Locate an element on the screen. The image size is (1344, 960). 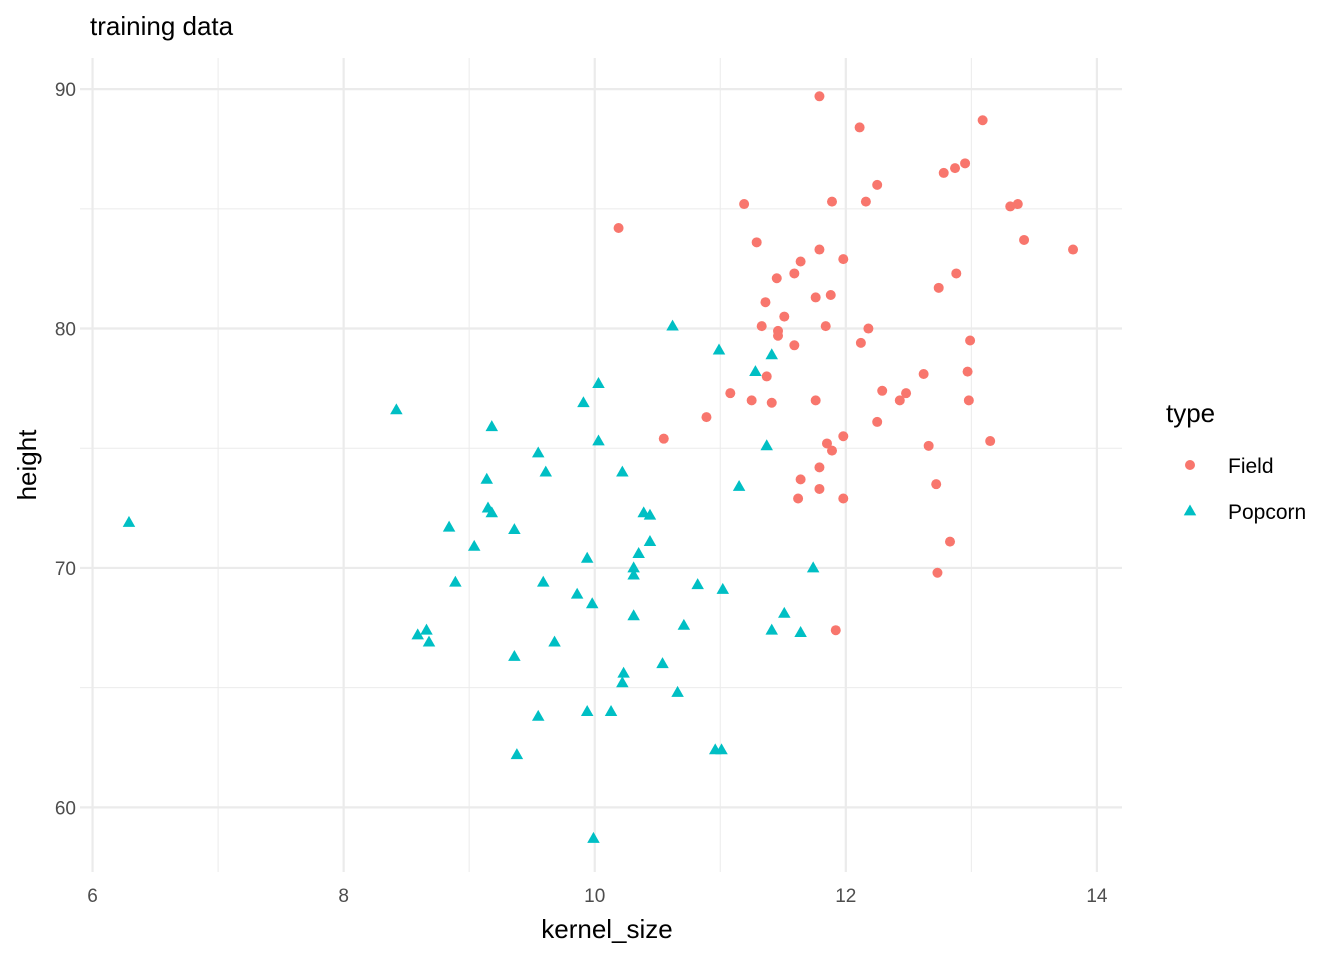
legend-title: type is located at coordinates (1190, 413).